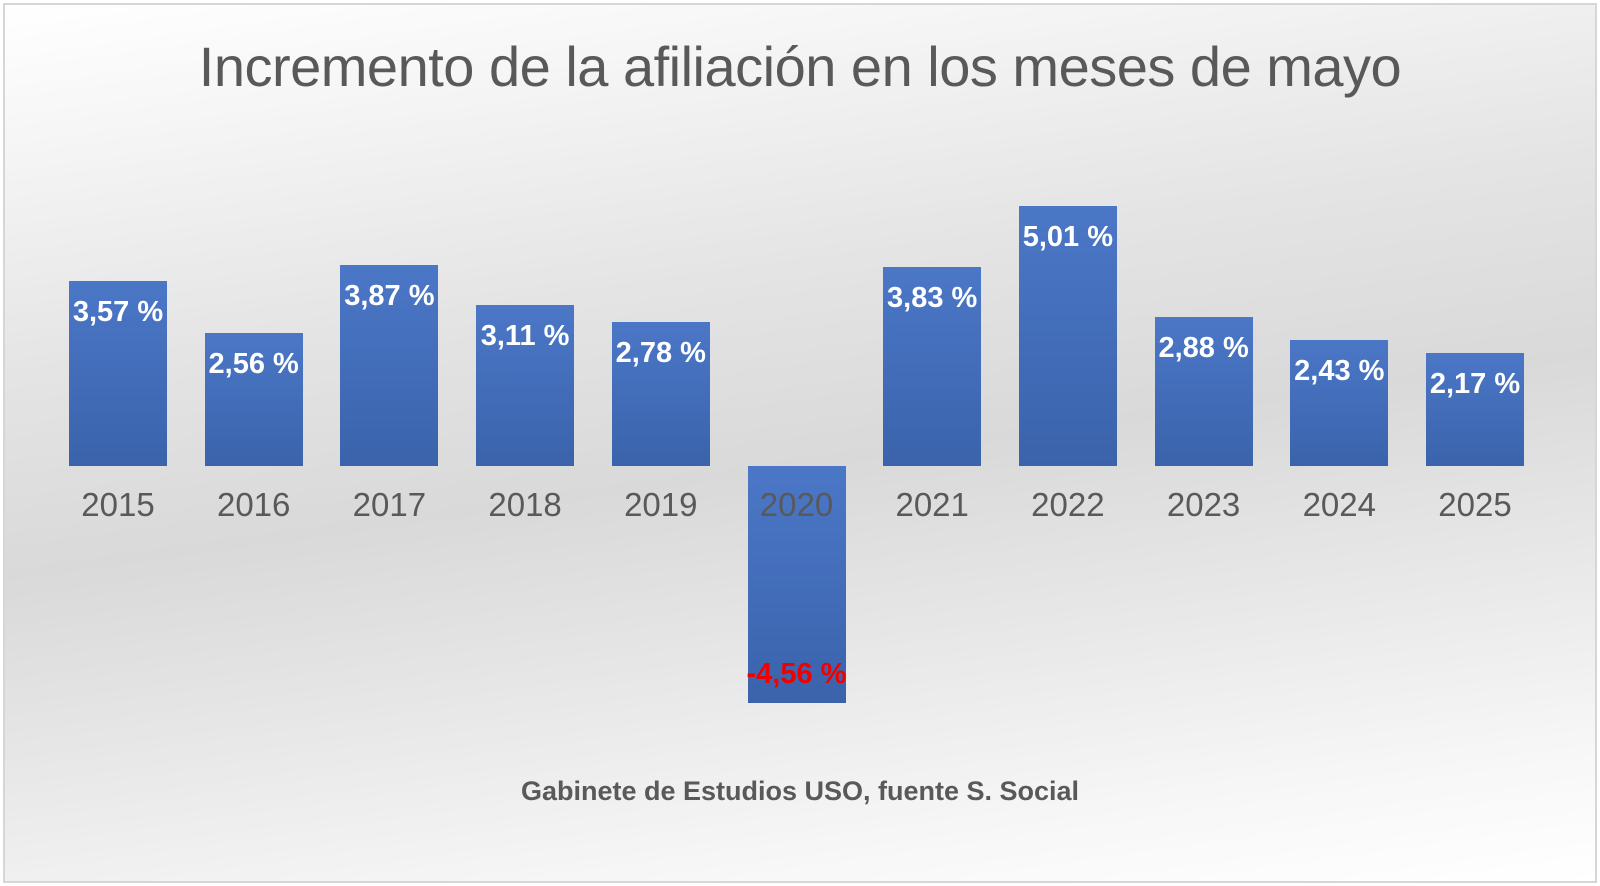 The image size is (1600, 886). I want to click on value-label-2023: 2,88 %, so click(1203, 347).